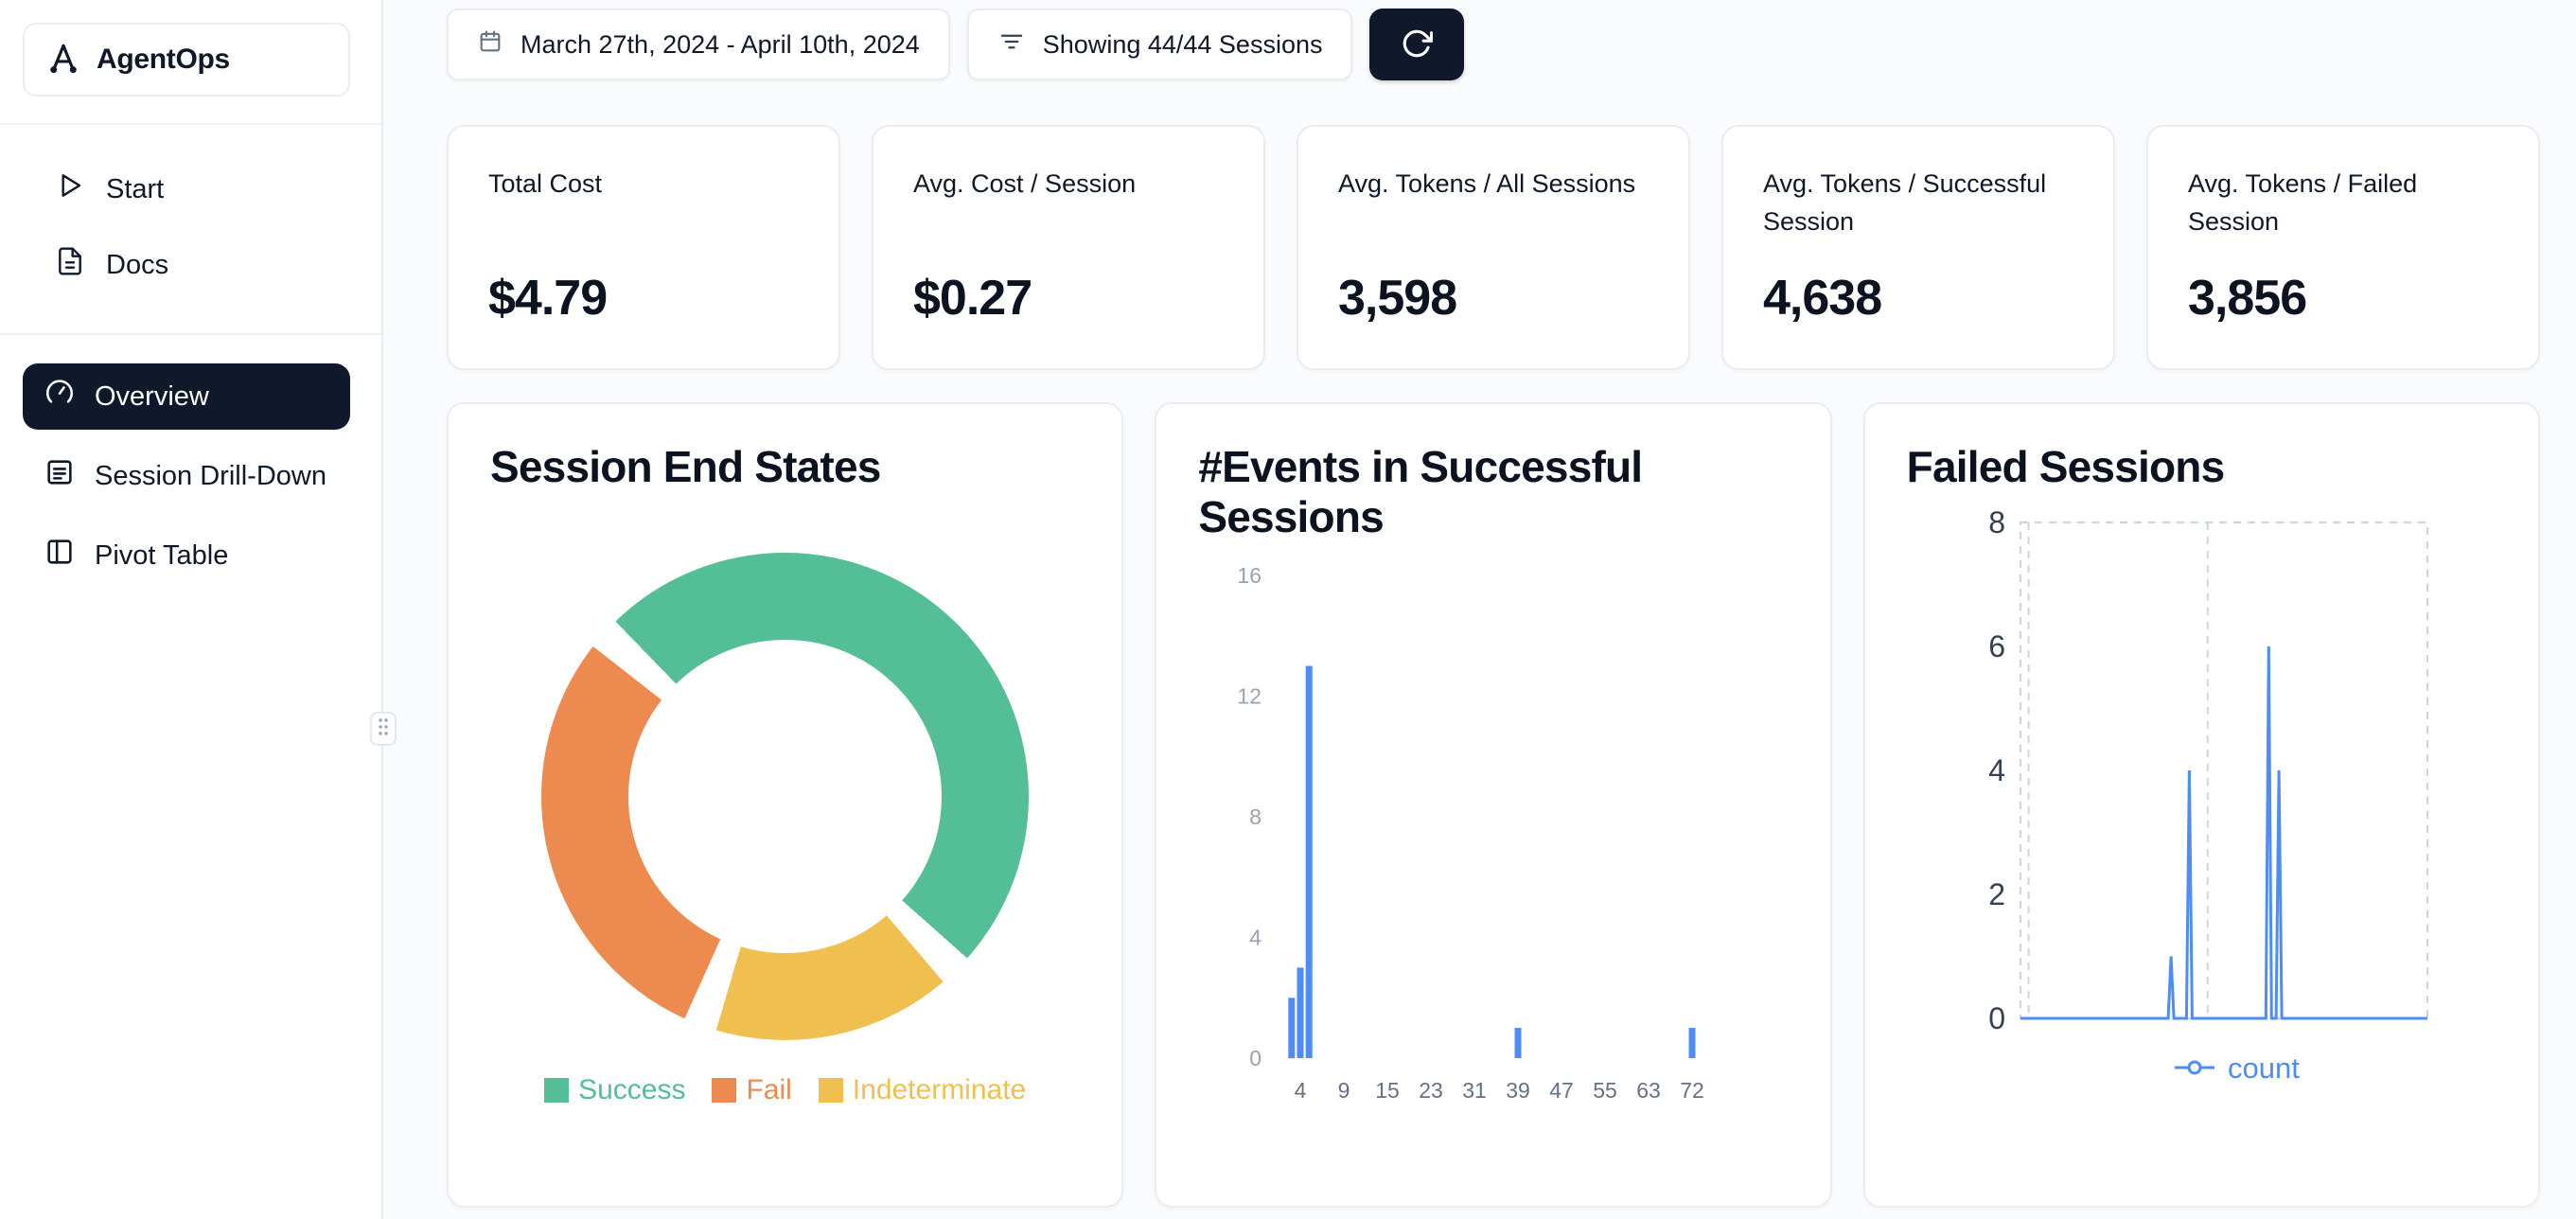 The image size is (2576, 1219). I want to click on legend-item-success: Success, so click(614, 1090).